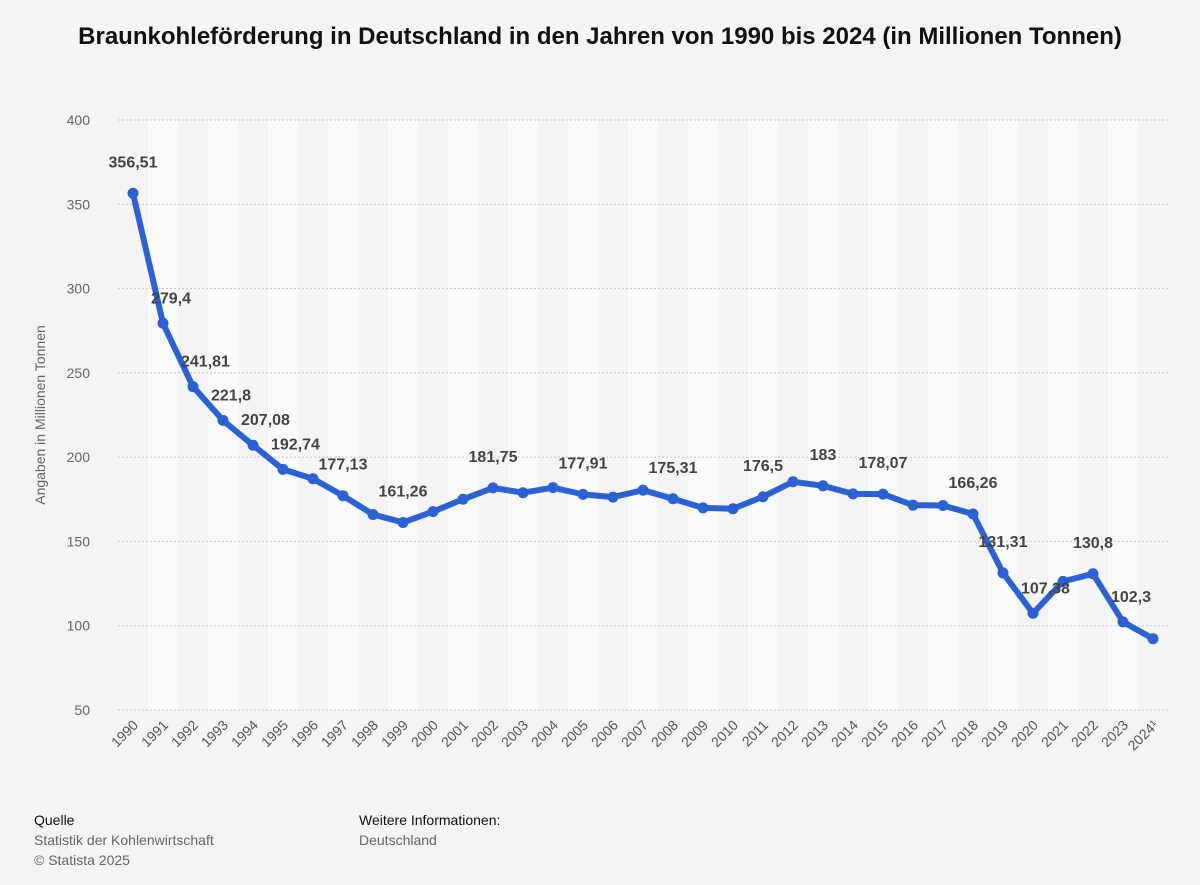 The height and width of the screenshot is (885, 1200). Describe the element at coordinates (463, 499) in the screenshot. I see `data-point-2001` at that location.